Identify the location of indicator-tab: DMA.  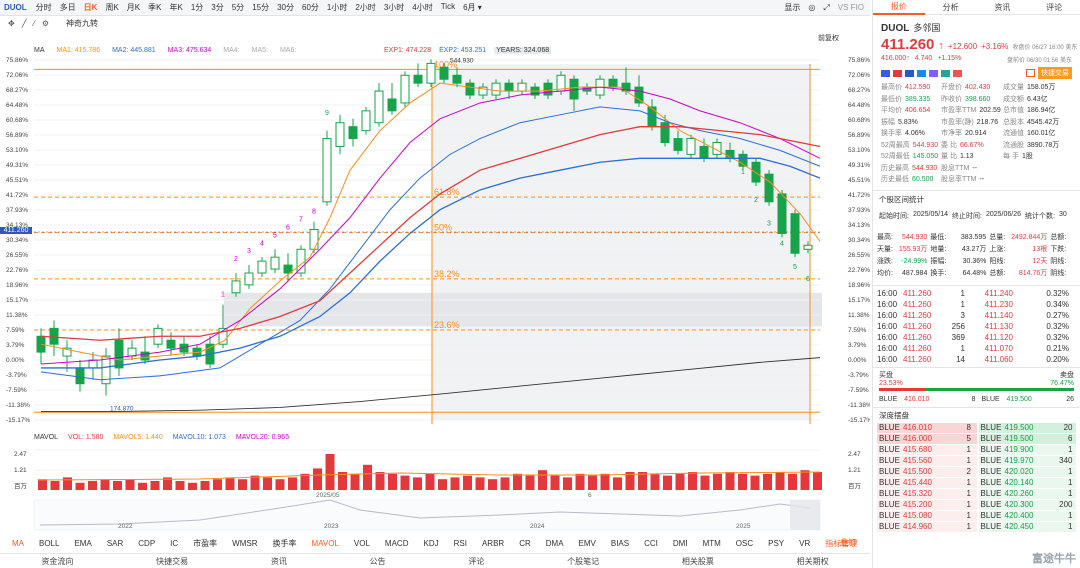
(554, 543).